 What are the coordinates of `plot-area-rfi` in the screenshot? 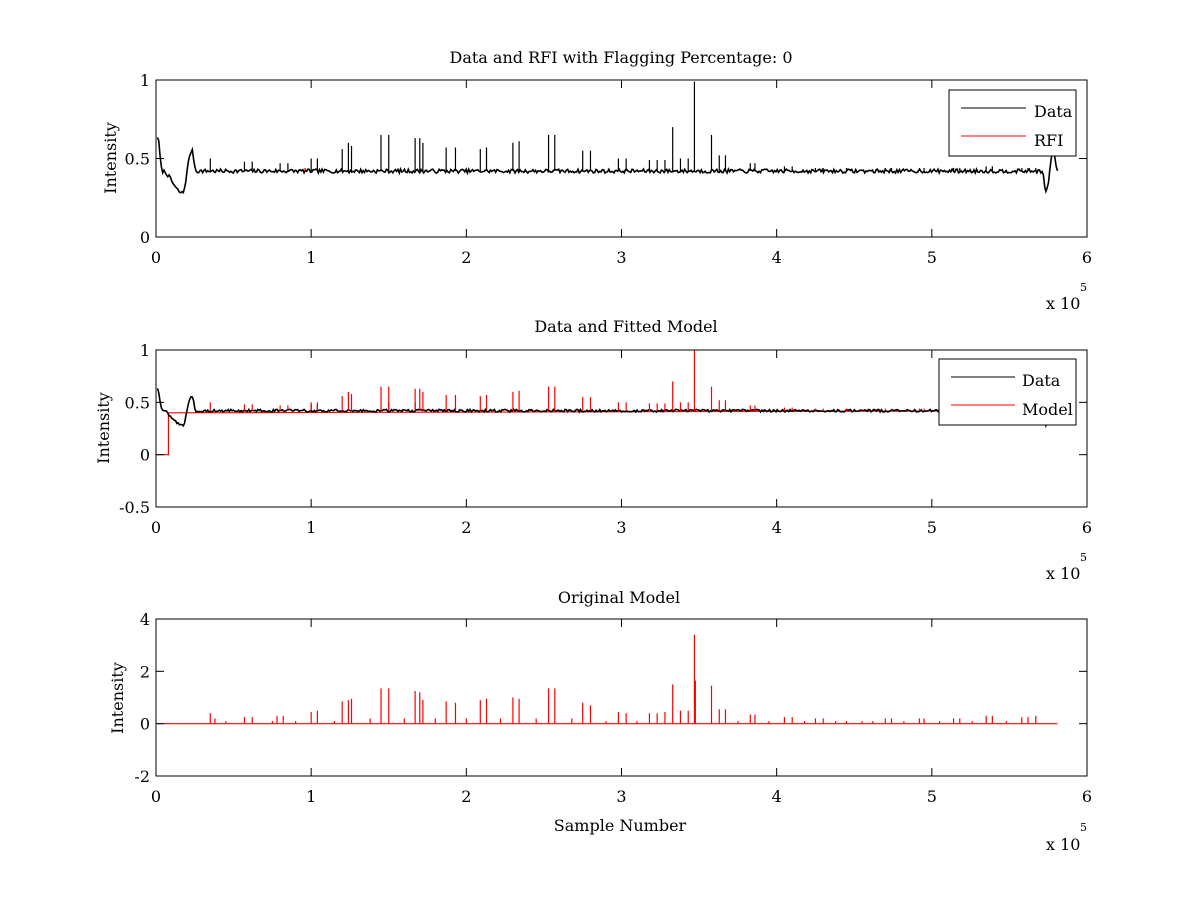 It's located at (607, 138).